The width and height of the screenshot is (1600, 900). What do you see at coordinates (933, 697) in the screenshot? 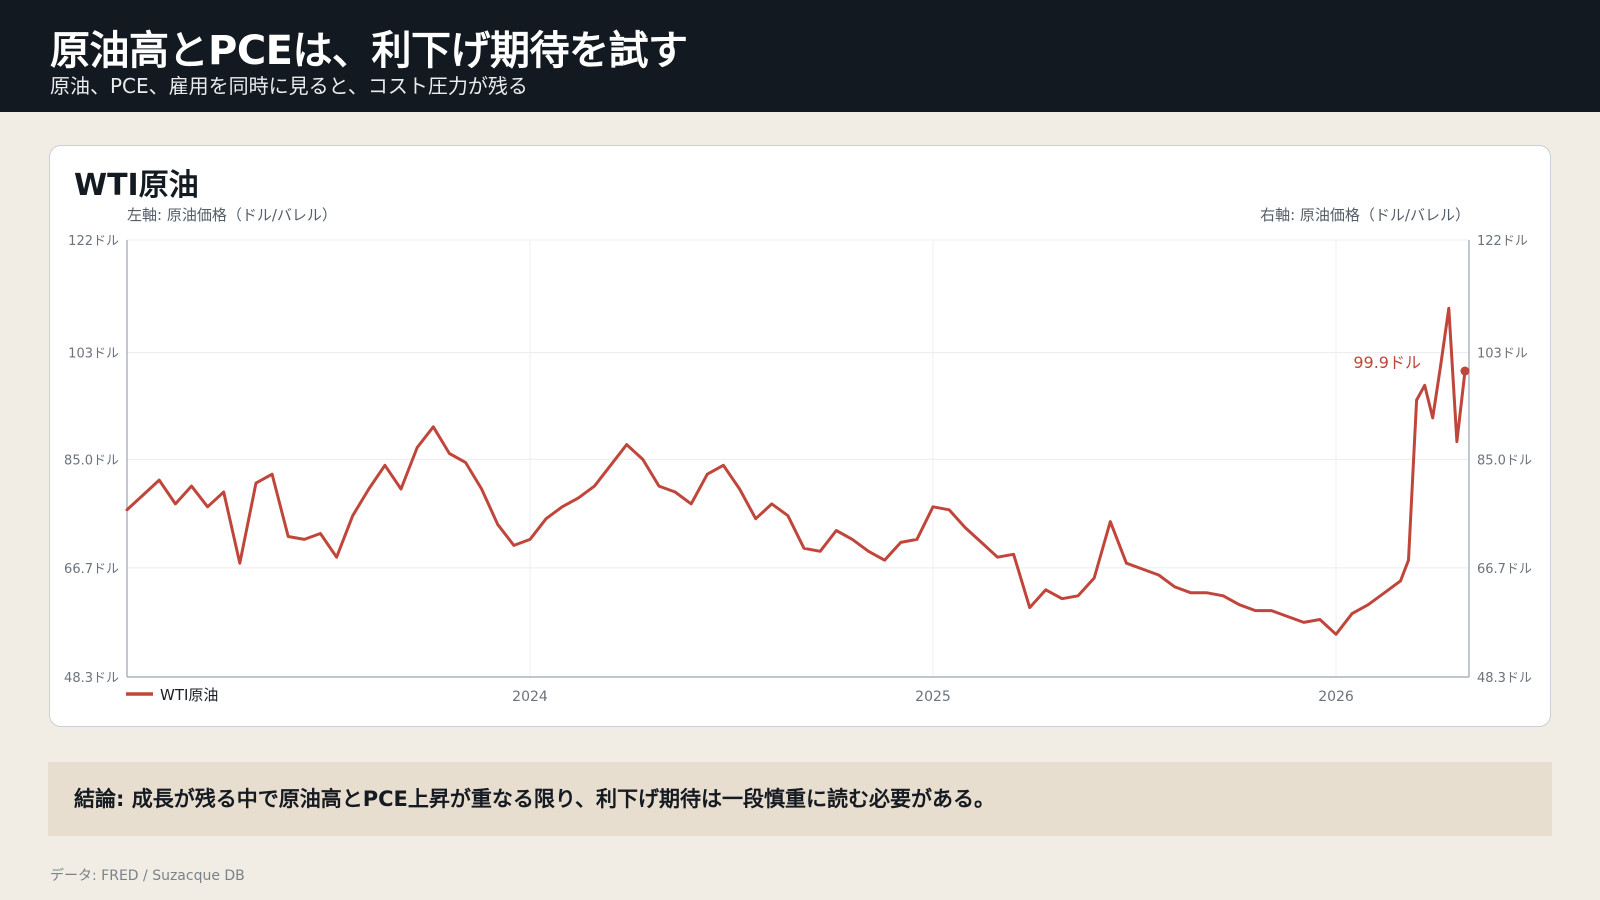
I see `x-tick-label: 2025` at bounding box center [933, 697].